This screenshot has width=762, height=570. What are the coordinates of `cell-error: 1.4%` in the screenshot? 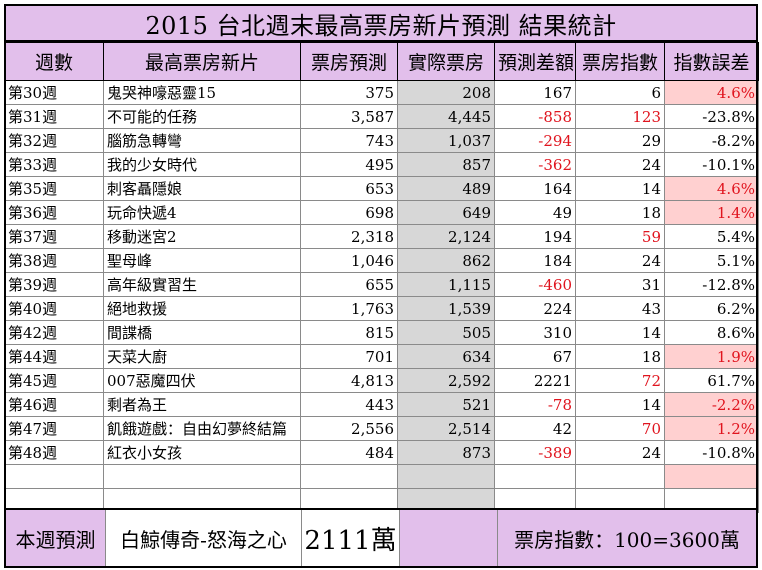 It's located at (711, 212).